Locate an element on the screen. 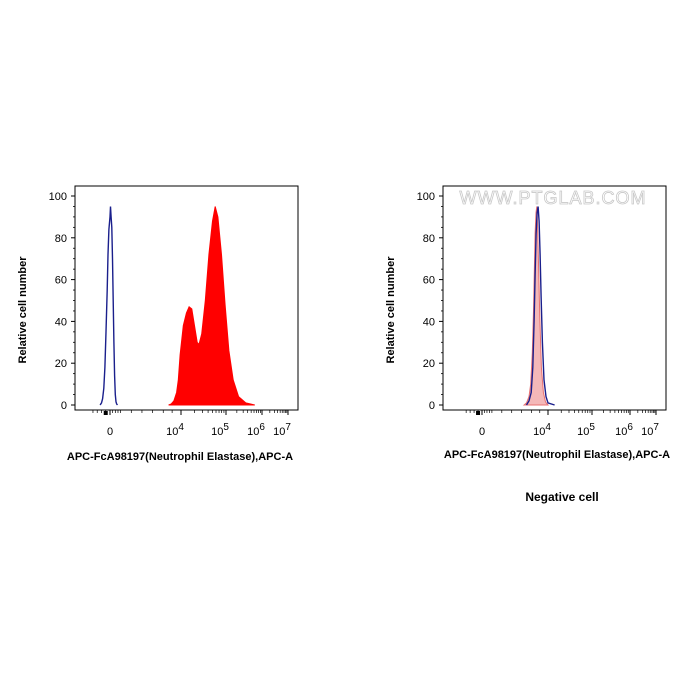  watermark-text: WWW.PTGLAB.COM is located at coordinates (553, 198).